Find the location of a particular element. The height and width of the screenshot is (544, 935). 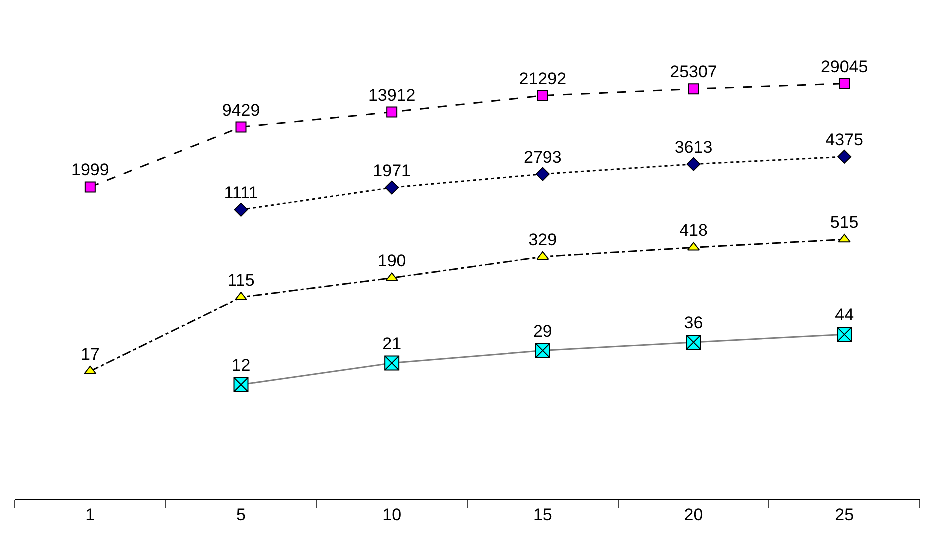

data-label: 12 is located at coordinates (241, 365).